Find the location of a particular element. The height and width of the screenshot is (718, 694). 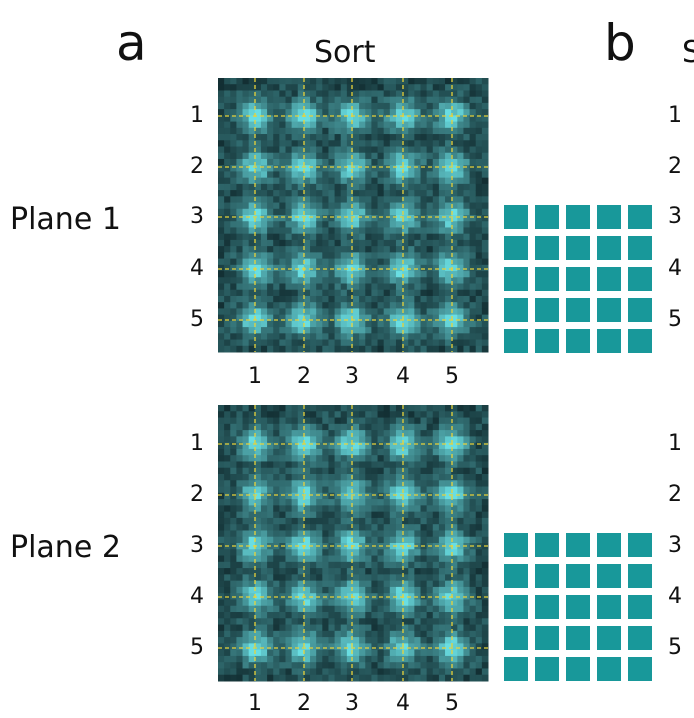

b1-ytick-3: 3 is located at coordinates (675, 216).